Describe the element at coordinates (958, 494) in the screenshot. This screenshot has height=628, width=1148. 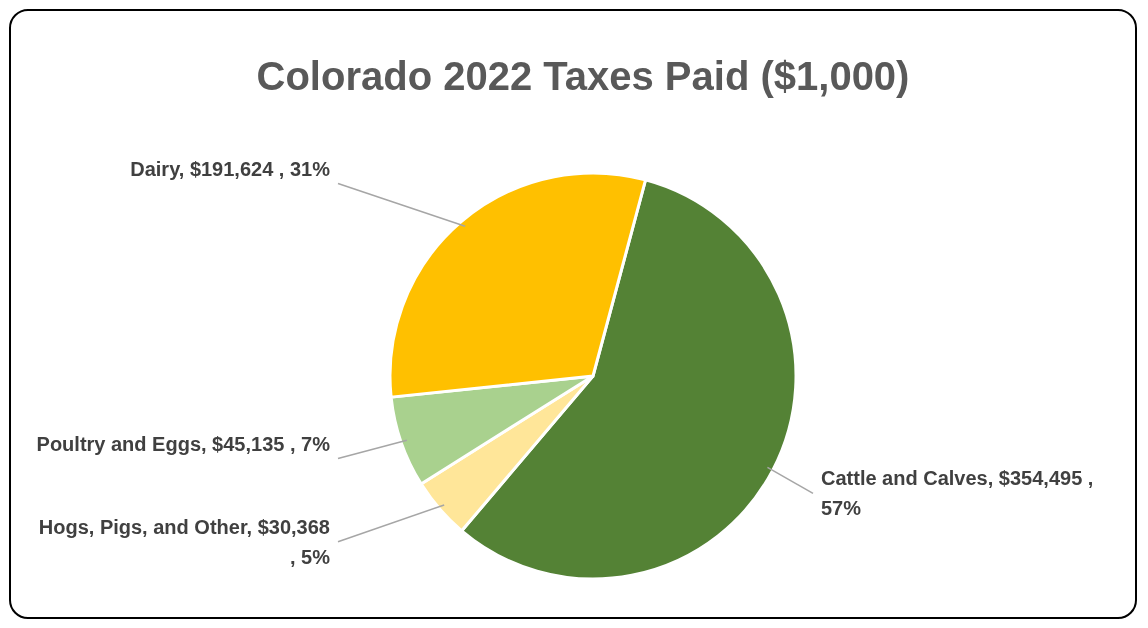
I see `slice-label: Cattle and Calves, $354,495 , 57%` at that location.